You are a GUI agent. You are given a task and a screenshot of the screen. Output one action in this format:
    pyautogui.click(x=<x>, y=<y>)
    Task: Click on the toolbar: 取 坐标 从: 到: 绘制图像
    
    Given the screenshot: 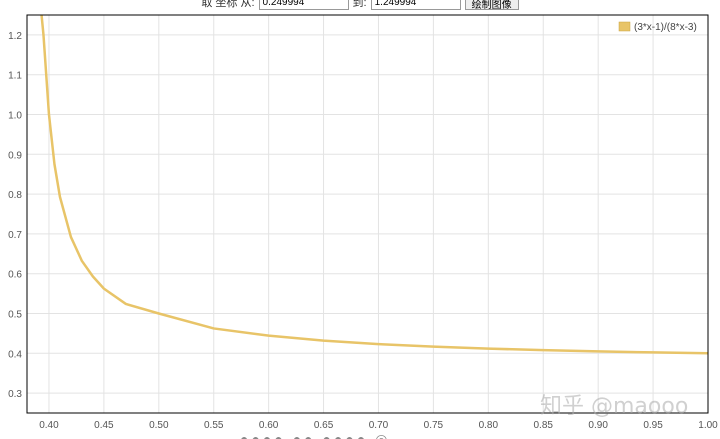 What is the action you would take?
    pyautogui.click(x=360, y=5)
    